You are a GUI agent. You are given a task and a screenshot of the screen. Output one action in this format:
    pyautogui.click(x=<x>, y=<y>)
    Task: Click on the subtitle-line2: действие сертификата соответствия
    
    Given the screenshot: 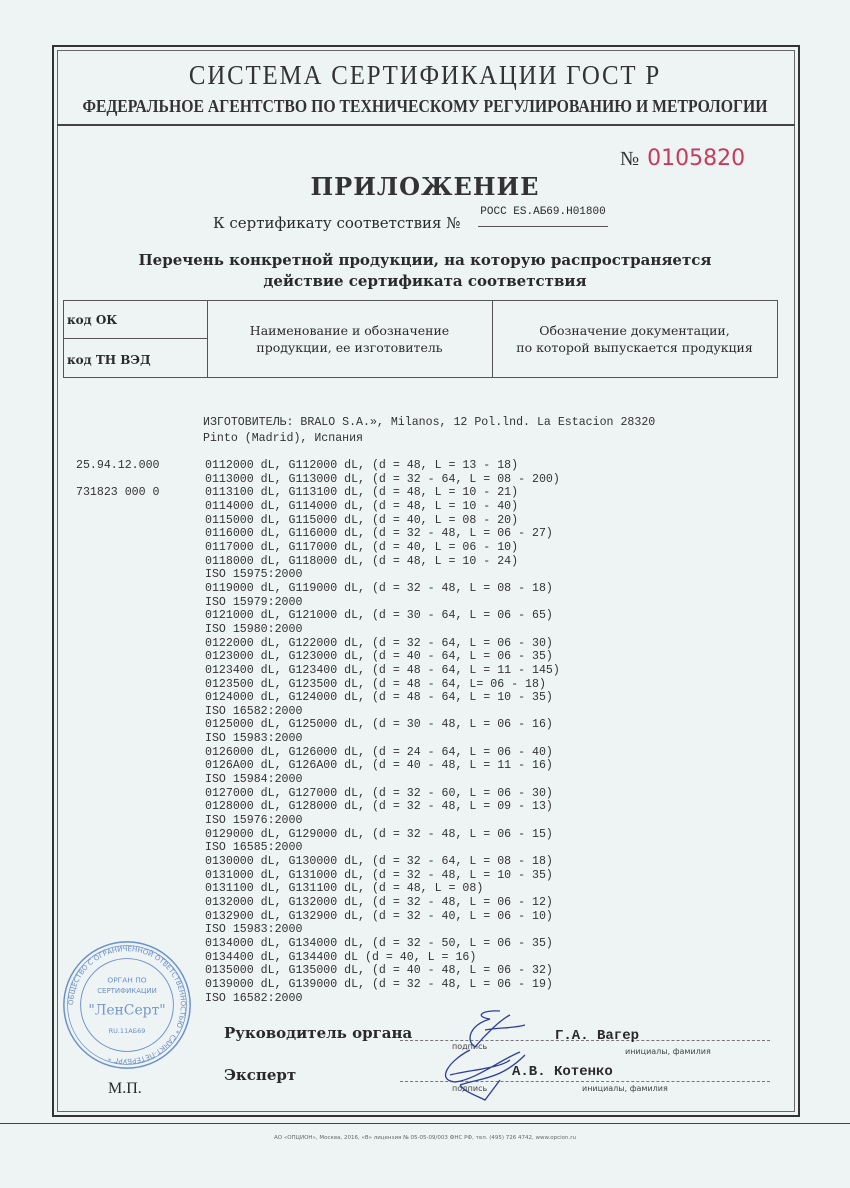 What is the action you would take?
    pyautogui.click(x=425, y=281)
    